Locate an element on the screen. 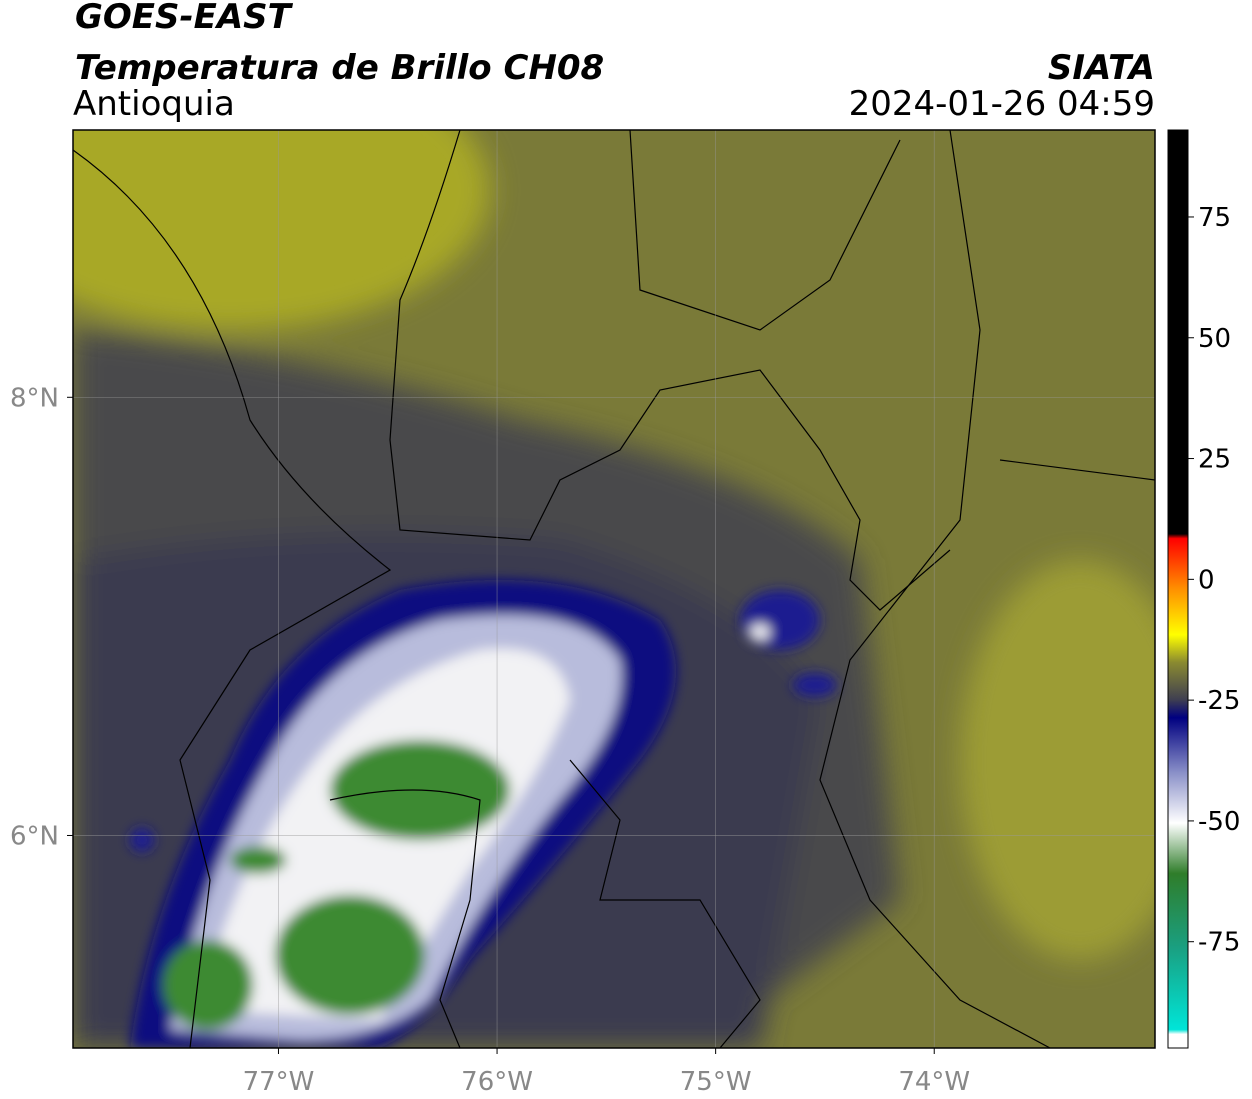  colorbar-tick-label: 0 is located at coordinates (1206, 580).